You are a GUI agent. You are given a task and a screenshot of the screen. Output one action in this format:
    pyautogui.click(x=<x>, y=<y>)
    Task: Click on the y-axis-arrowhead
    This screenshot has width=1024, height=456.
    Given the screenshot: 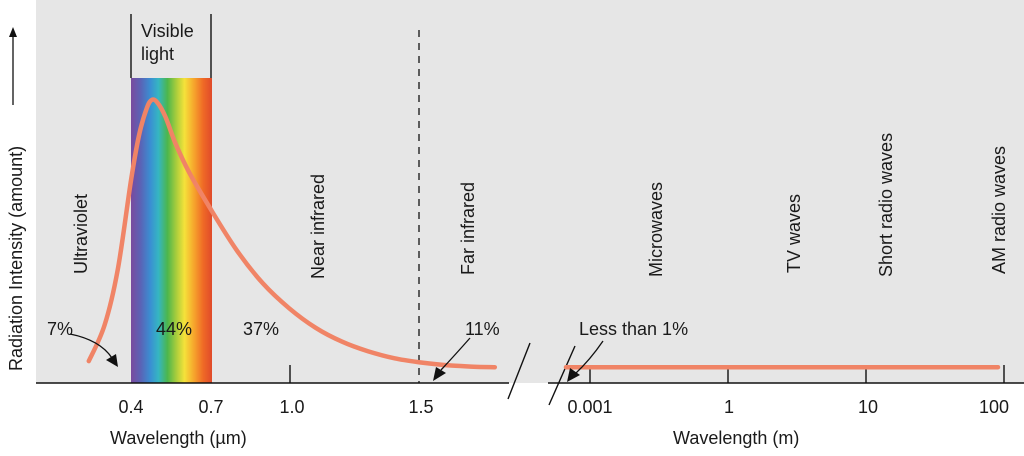 What is the action you would take?
    pyautogui.click(x=13, y=32)
    